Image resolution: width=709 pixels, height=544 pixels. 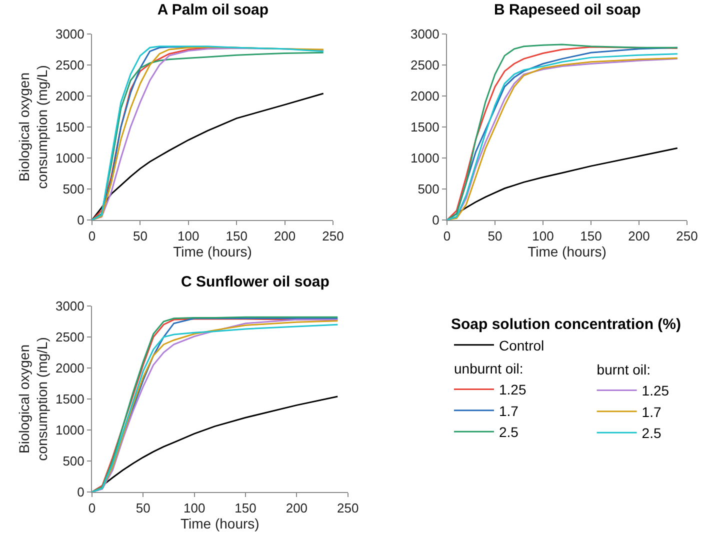 I want to click on chart-title: A Palm oil soap, so click(x=213, y=10).